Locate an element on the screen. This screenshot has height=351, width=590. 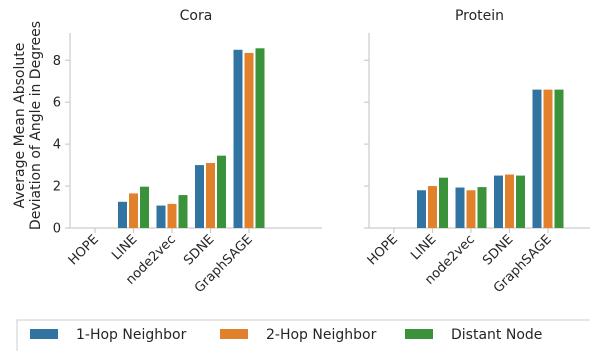
y-tick-label: 6 is located at coordinates (57, 103).